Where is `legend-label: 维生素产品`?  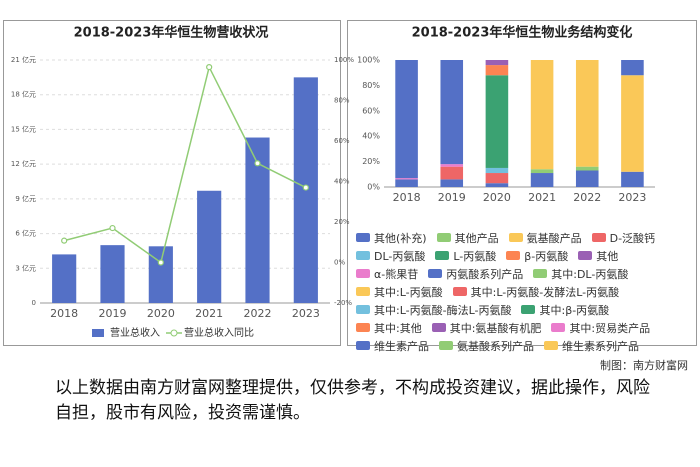
legend-label: 维生素产品 is located at coordinates (401, 346).